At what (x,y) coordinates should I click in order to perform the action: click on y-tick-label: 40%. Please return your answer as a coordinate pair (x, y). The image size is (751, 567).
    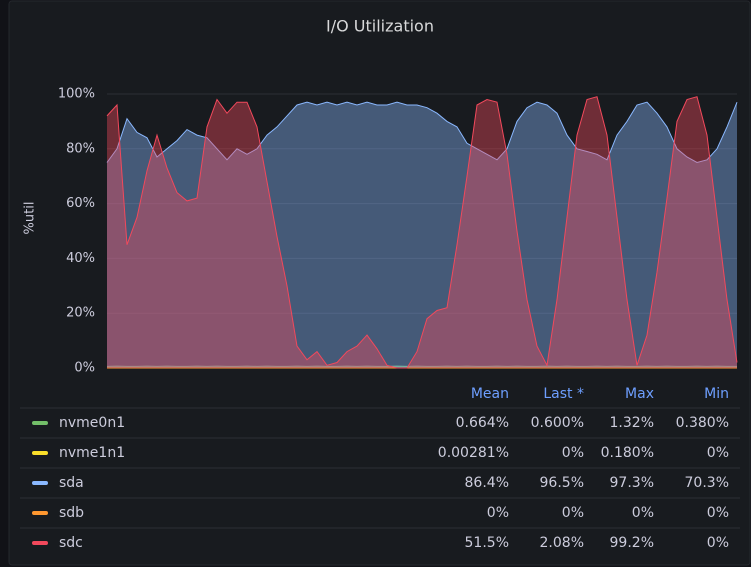
    Looking at the image, I should click on (80, 258).